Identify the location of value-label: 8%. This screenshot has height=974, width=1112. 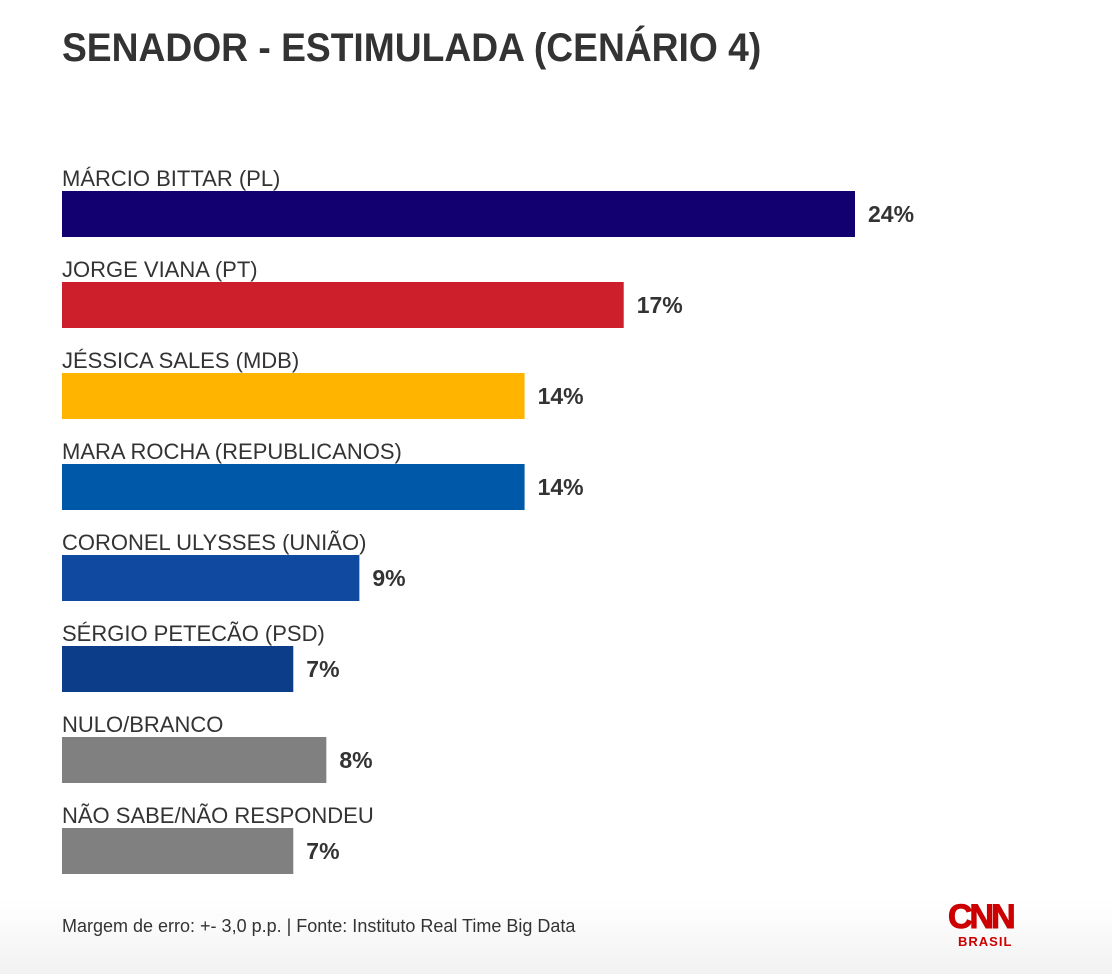
(355, 760).